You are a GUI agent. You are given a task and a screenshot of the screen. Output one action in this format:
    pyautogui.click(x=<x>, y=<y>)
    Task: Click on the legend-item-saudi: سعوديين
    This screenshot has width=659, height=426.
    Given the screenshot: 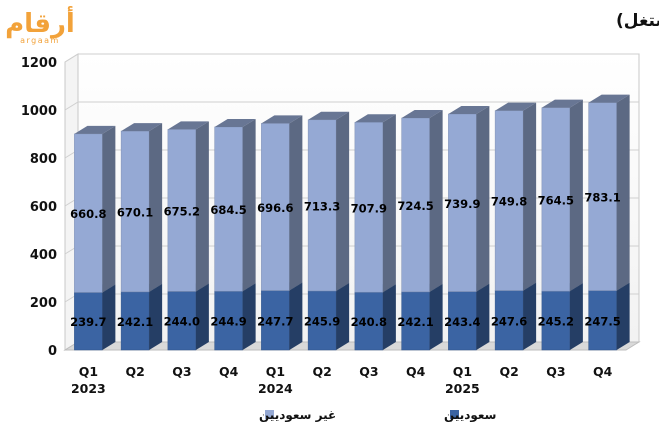 What is the action you would take?
    pyautogui.click(x=470, y=415)
    